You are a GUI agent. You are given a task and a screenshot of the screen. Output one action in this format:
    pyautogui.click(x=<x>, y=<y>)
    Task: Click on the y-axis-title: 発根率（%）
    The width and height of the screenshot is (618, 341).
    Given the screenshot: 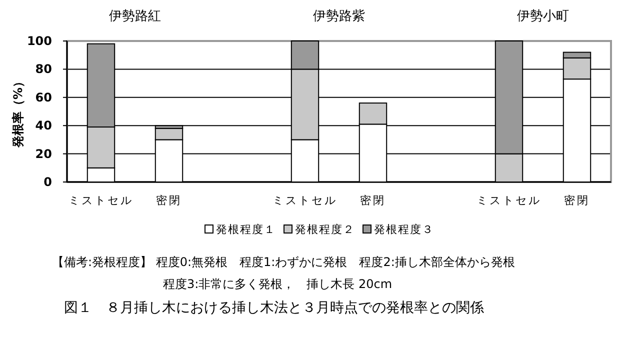 What is the action you would take?
    pyautogui.click(x=18, y=112)
    